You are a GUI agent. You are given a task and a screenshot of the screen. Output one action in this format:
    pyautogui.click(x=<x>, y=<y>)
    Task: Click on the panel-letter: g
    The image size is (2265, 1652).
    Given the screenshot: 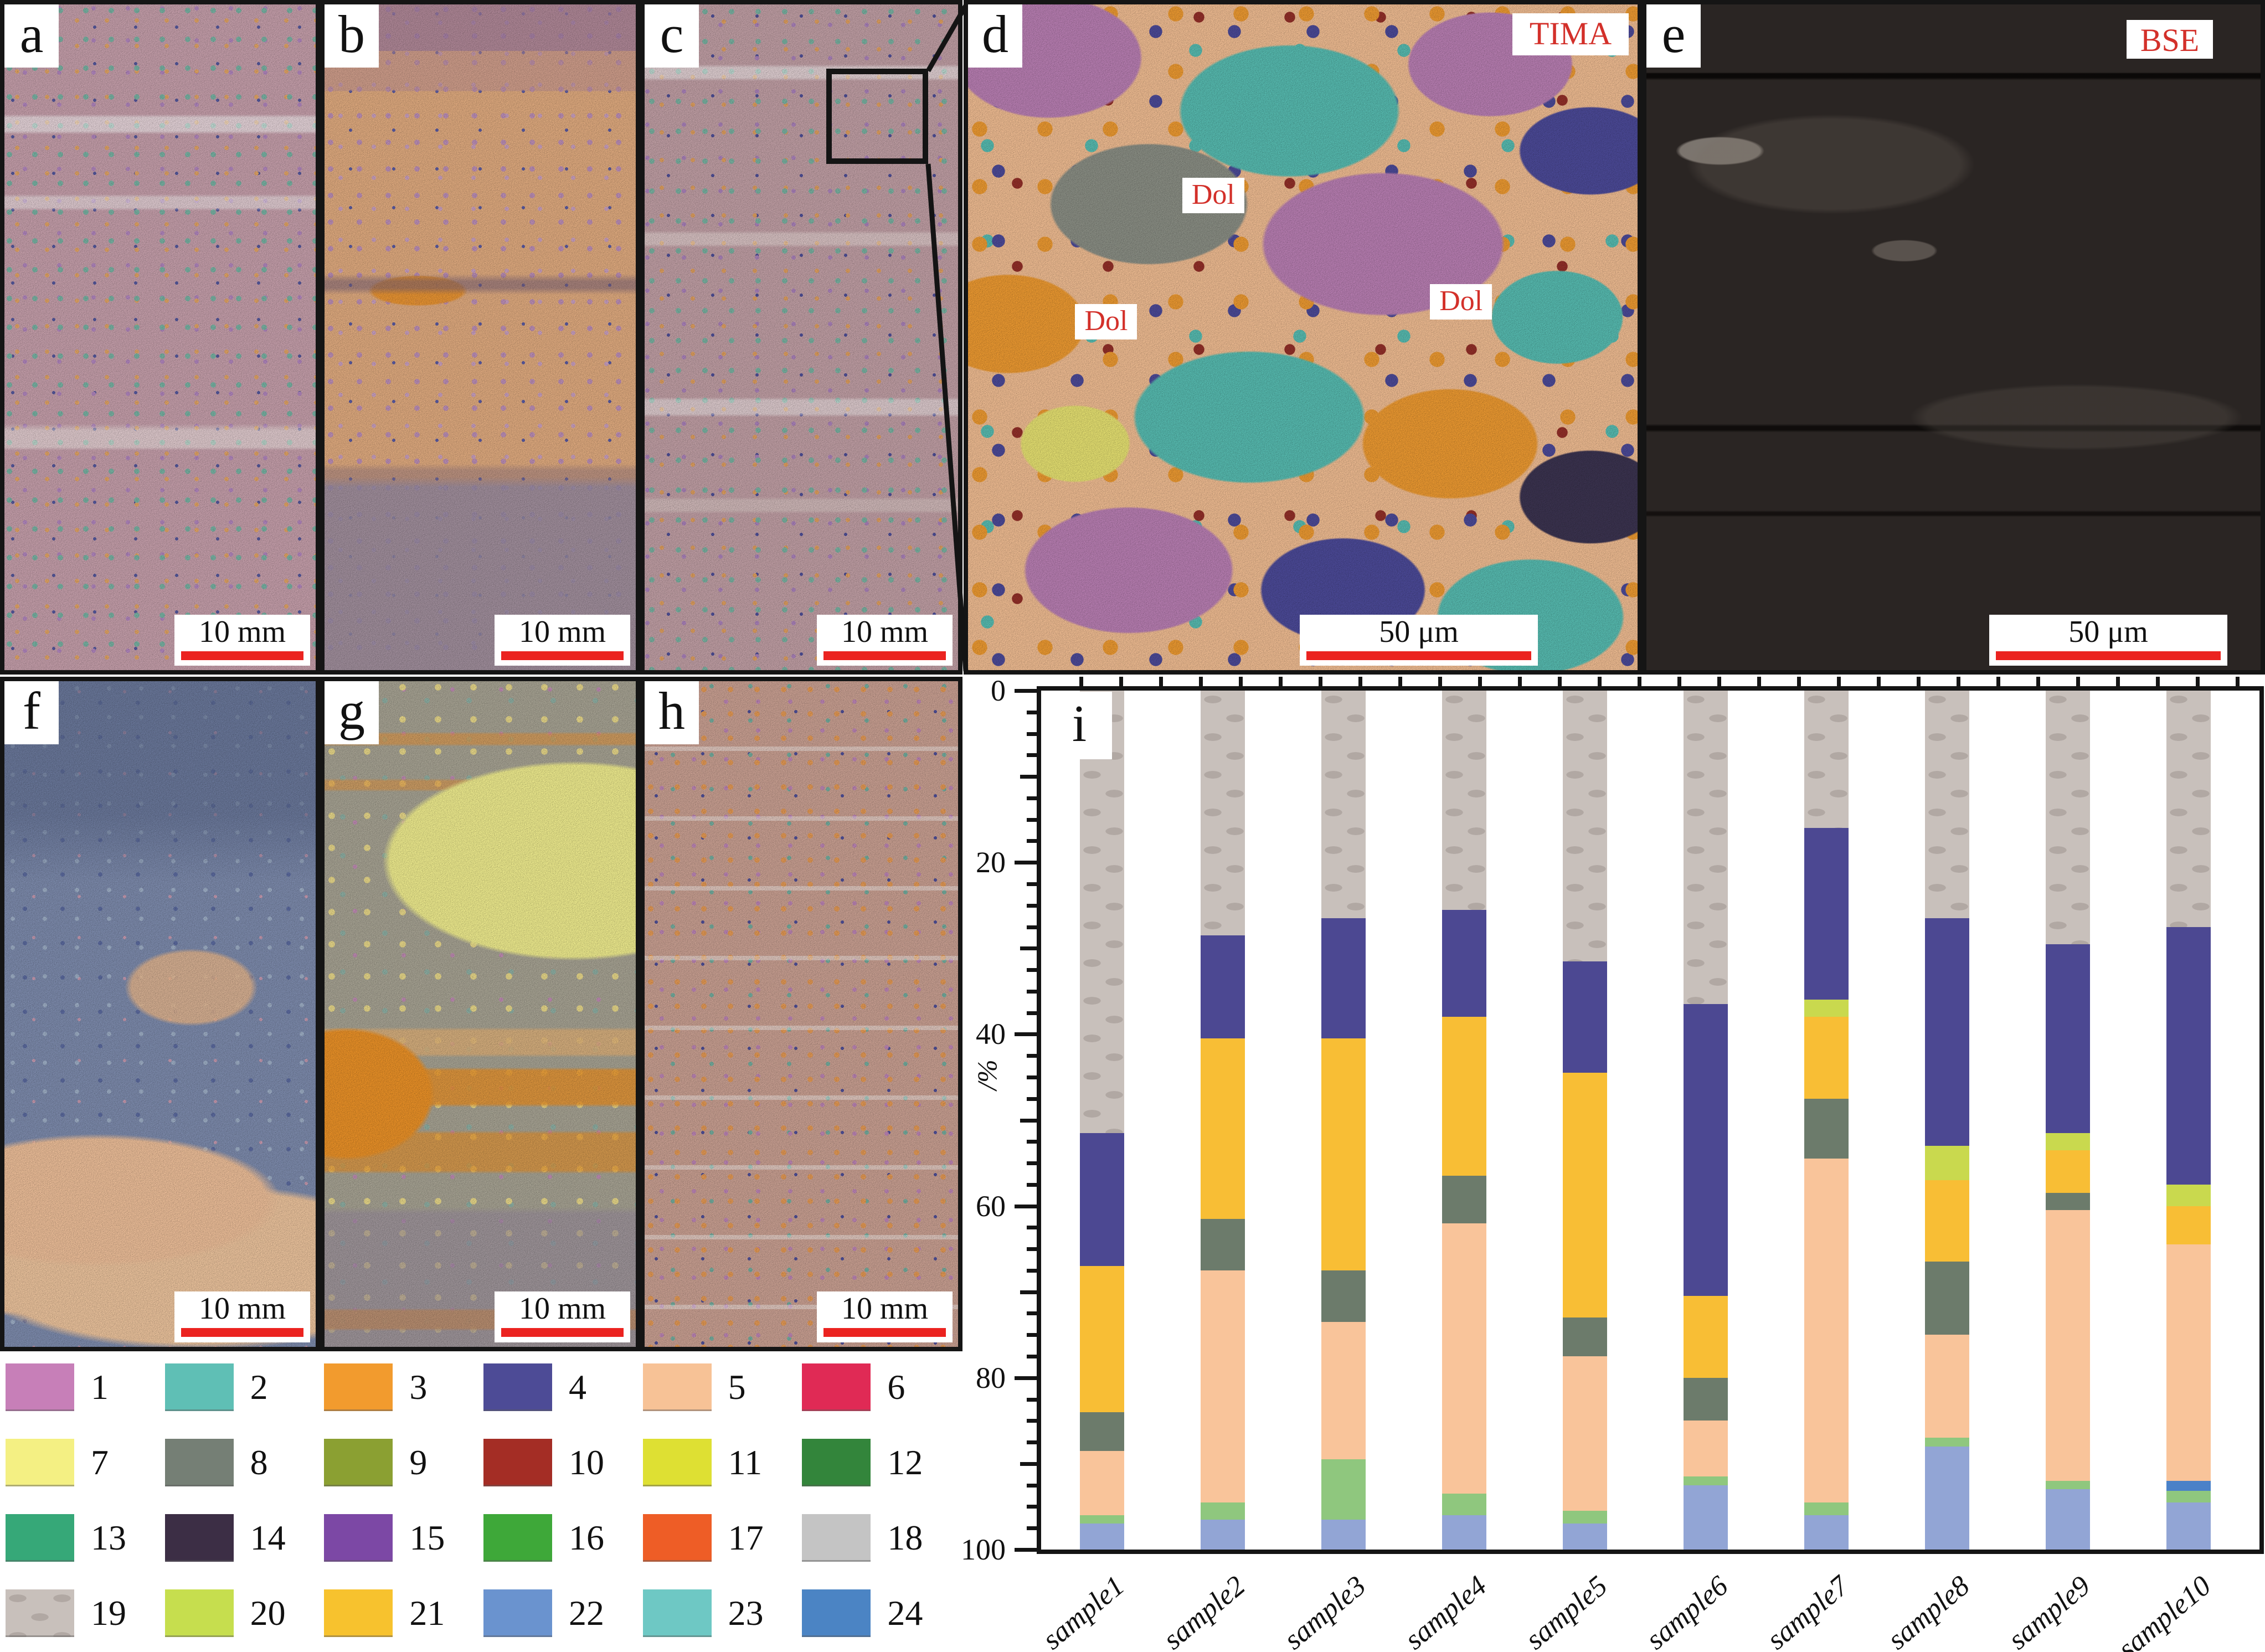 What is the action you would take?
    pyautogui.click(x=352, y=712)
    